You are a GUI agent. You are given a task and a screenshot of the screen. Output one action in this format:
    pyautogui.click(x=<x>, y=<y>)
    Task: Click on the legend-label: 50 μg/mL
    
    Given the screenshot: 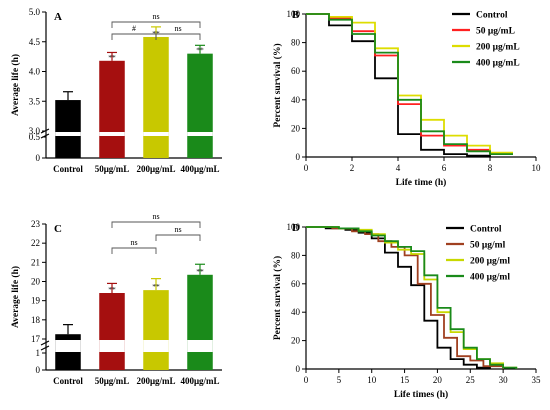 What is the action you would take?
    pyautogui.click(x=495, y=32)
    